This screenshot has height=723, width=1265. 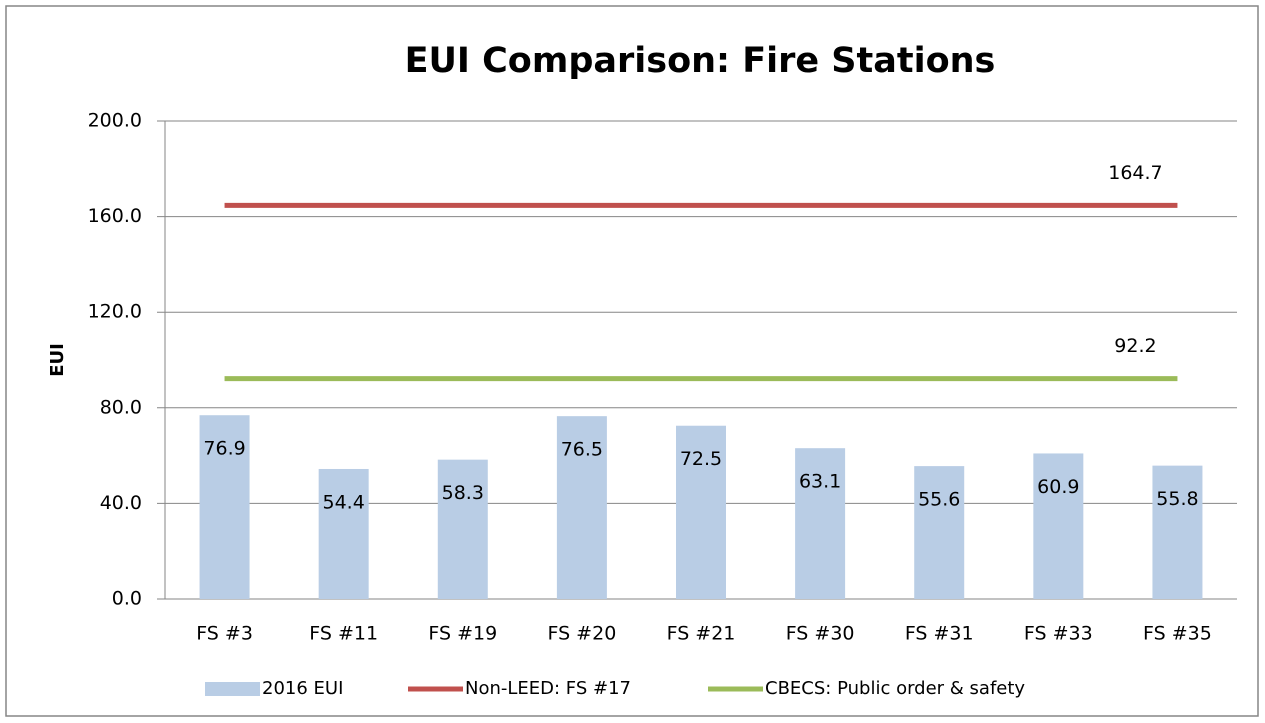 I want to click on x-tick-label: FS #3, so click(x=224, y=634).